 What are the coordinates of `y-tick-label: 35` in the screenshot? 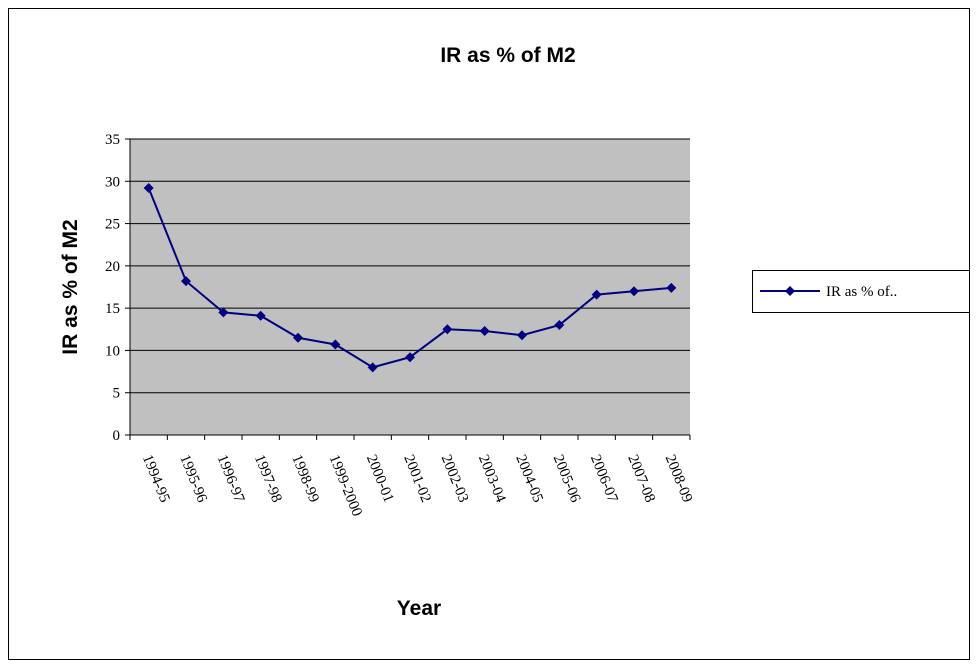 It's located at (112, 140).